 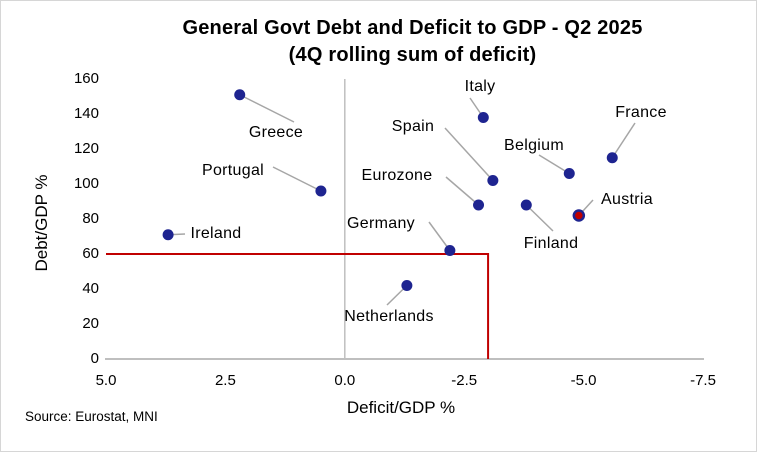 What do you see at coordinates (480, 86) in the screenshot?
I see `point-label-italy: Italy` at bounding box center [480, 86].